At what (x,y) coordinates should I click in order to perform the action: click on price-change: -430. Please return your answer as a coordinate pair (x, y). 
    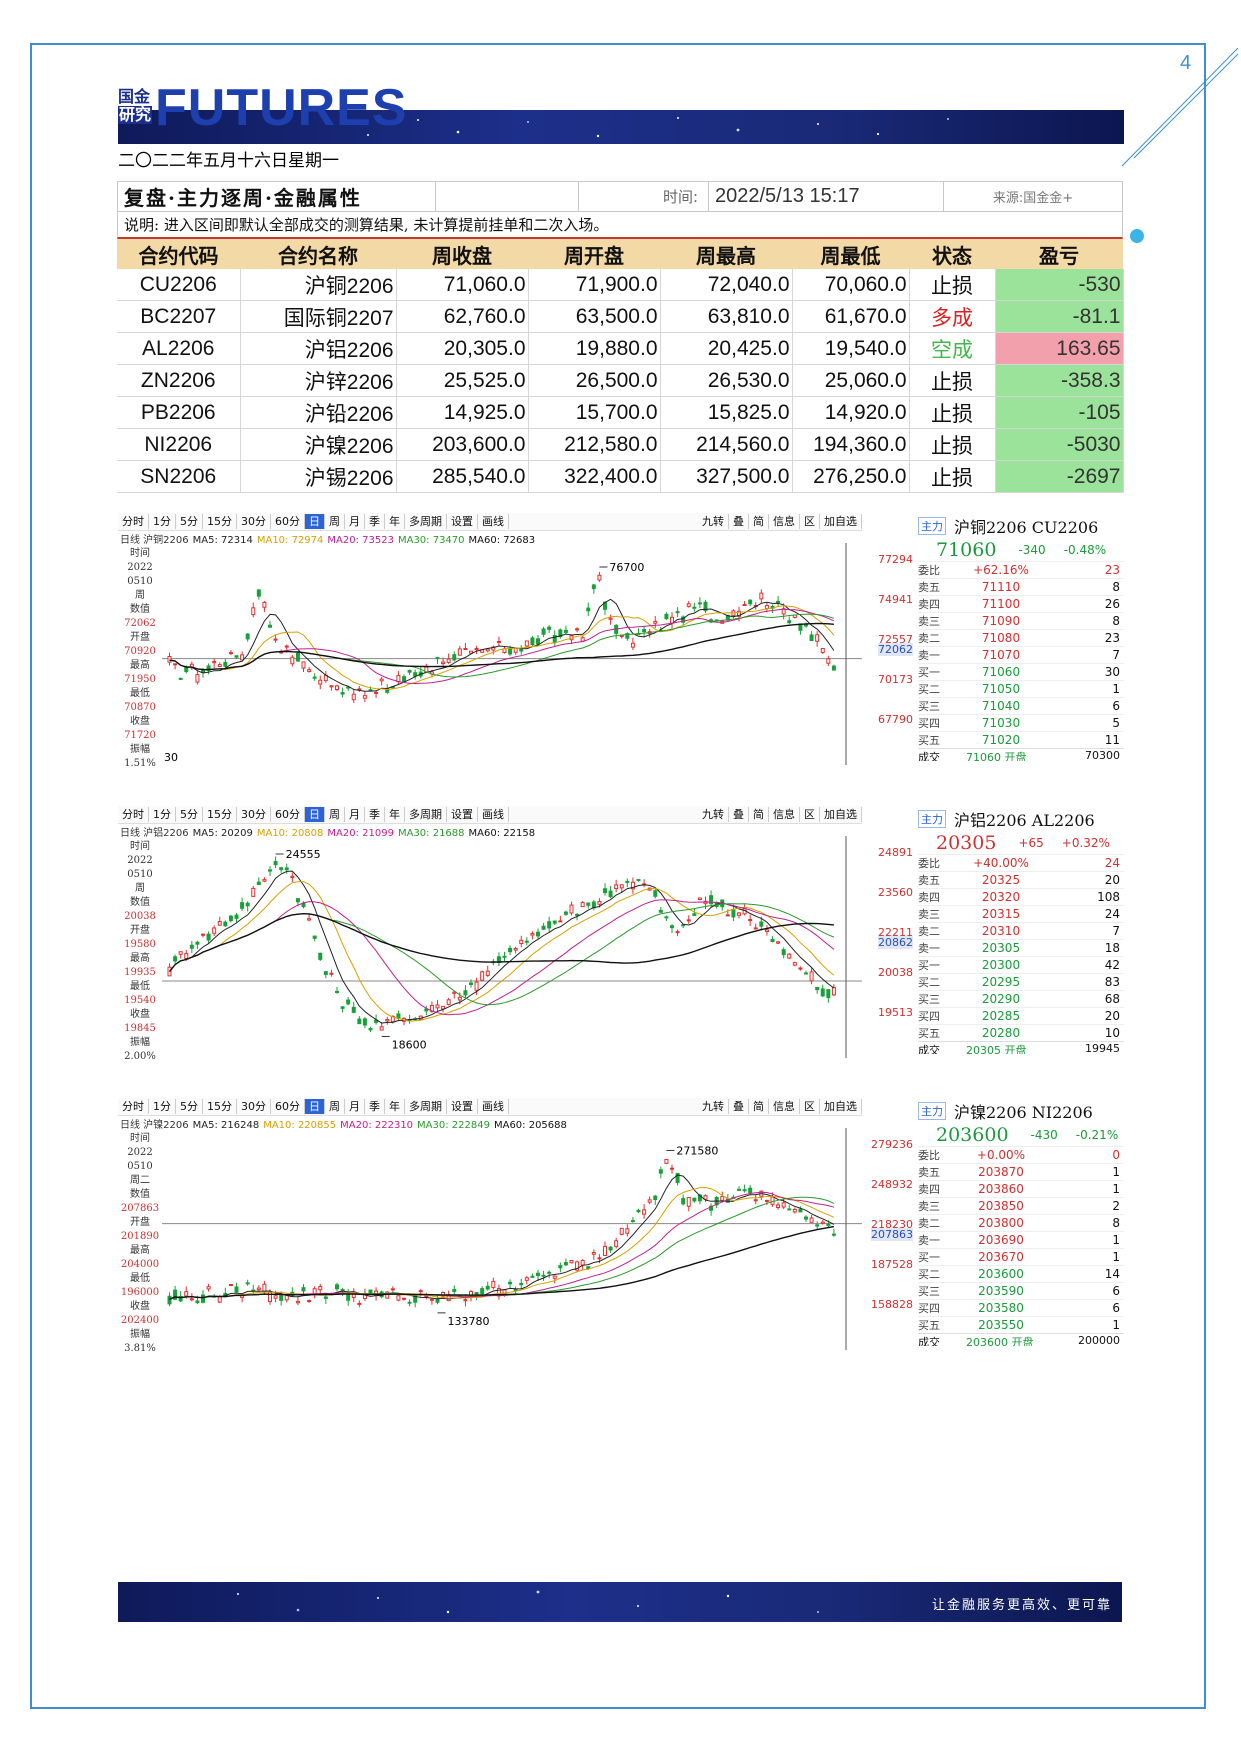
    Looking at the image, I should click on (1044, 1135).